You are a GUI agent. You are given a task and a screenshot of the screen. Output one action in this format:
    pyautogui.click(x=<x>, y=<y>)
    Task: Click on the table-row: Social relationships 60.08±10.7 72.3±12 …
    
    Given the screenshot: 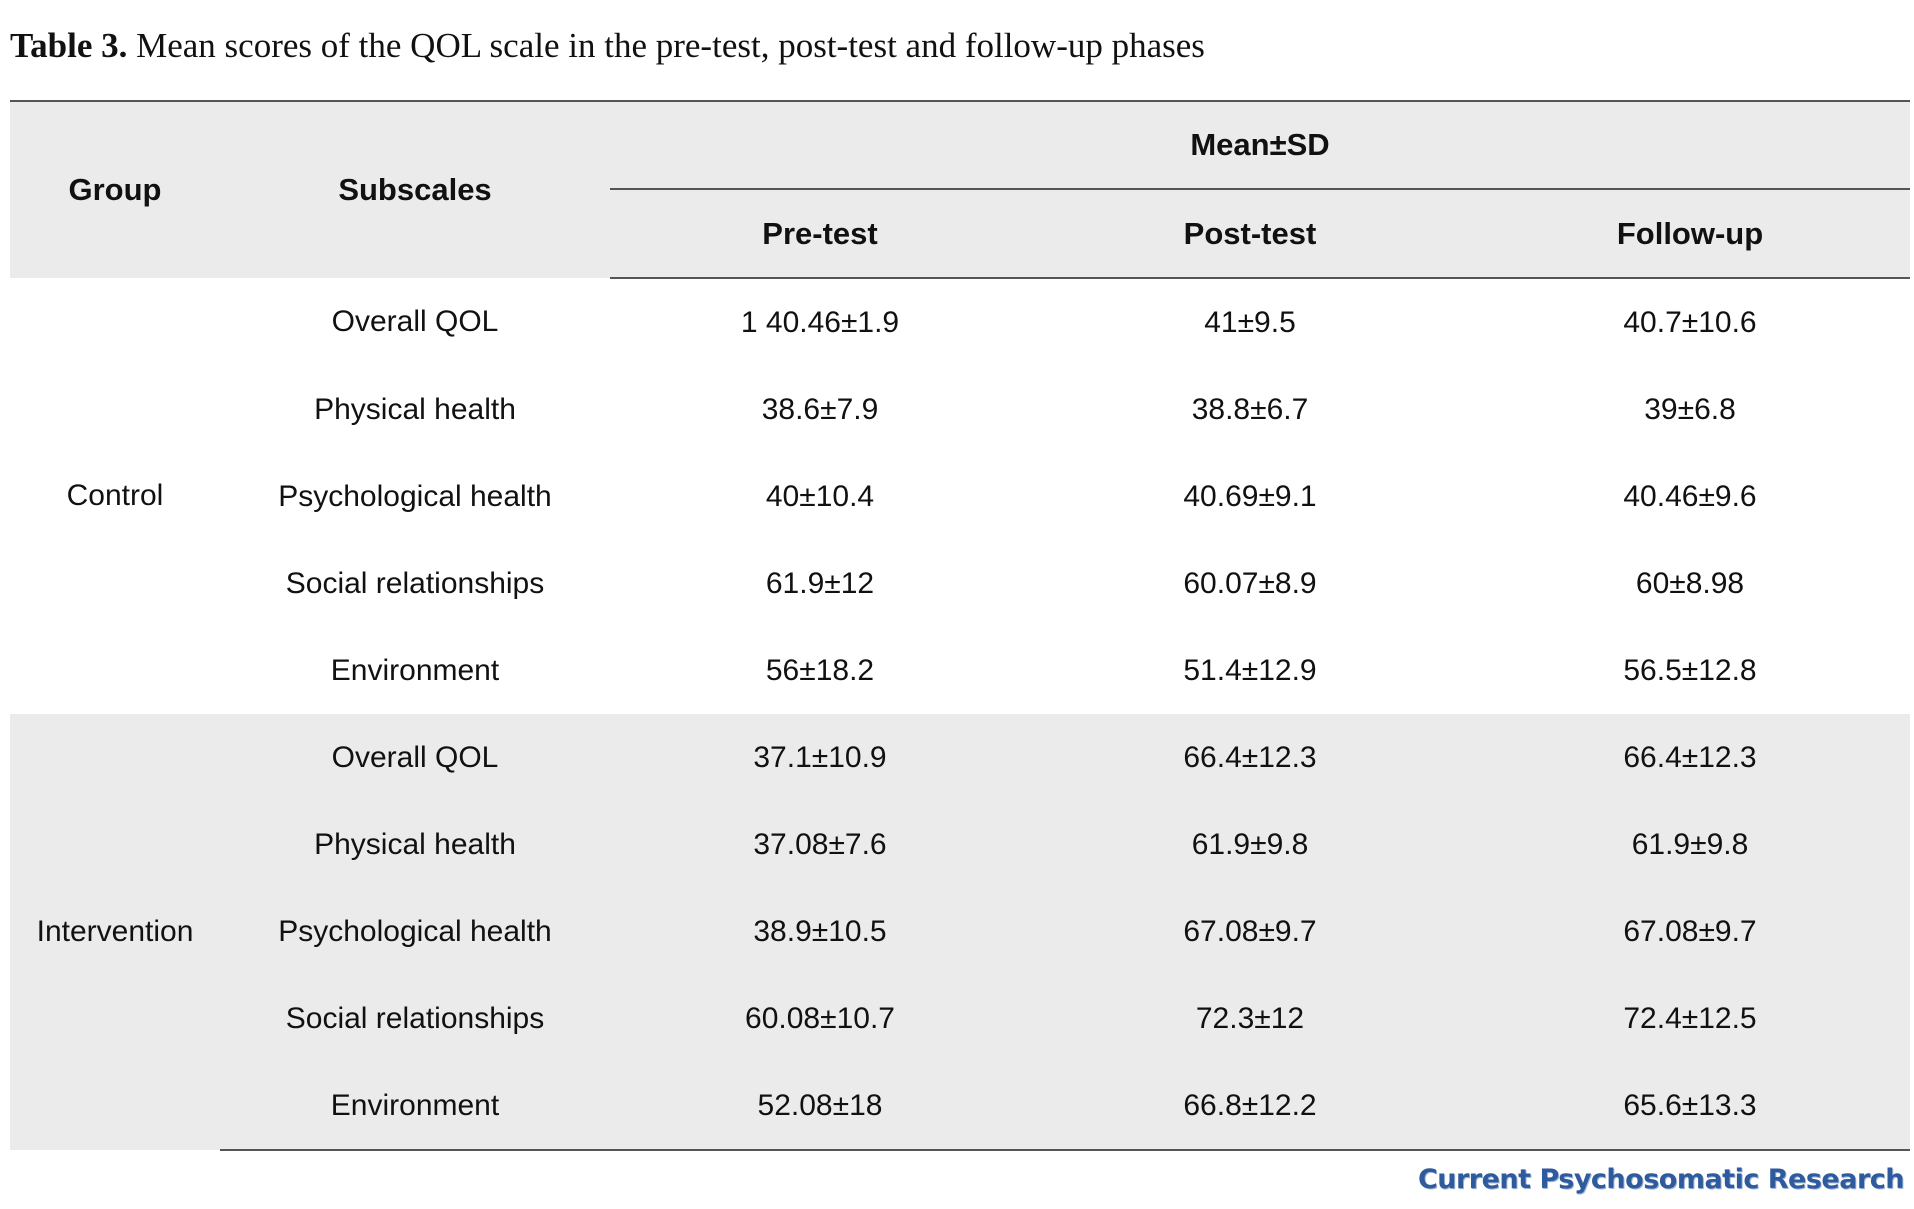 What is the action you would take?
    pyautogui.click(x=960, y=1018)
    